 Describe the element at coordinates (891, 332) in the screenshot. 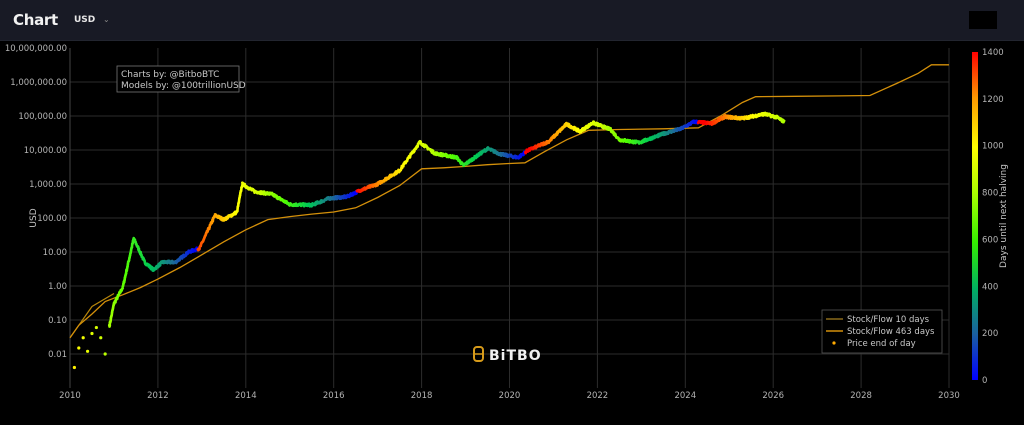

I see `svg-text: Stock/Flow 463 days` at that location.